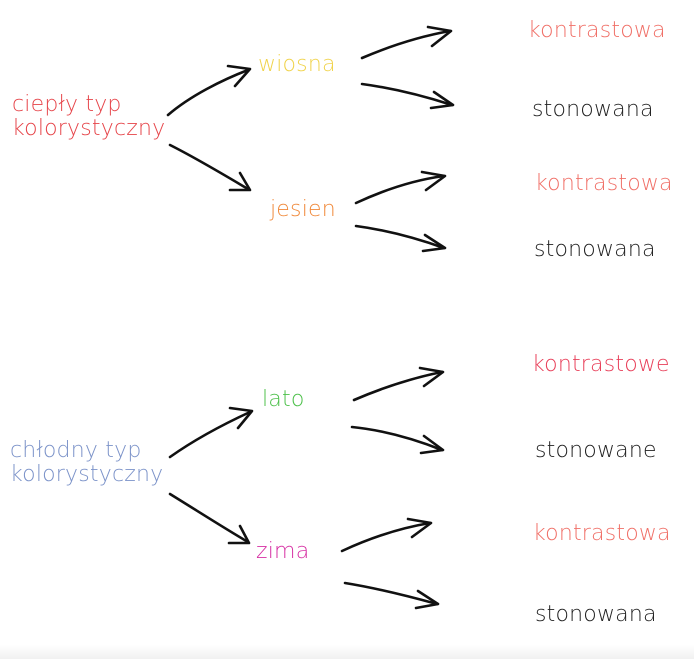 The width and height of the screenshot is (694, 659). I want to click on warm-type-line1: ciepły typ, so click(67, 104).